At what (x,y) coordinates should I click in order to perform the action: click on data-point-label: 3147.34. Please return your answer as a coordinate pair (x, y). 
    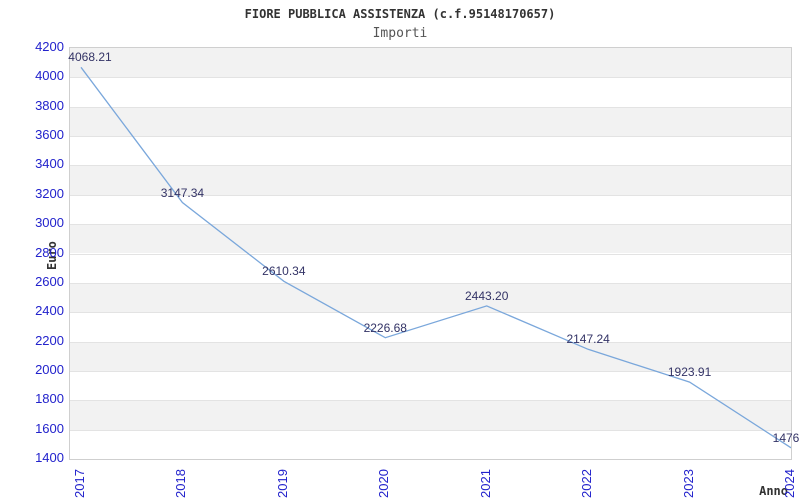
    Looking at the image, I should click on (182, 192).